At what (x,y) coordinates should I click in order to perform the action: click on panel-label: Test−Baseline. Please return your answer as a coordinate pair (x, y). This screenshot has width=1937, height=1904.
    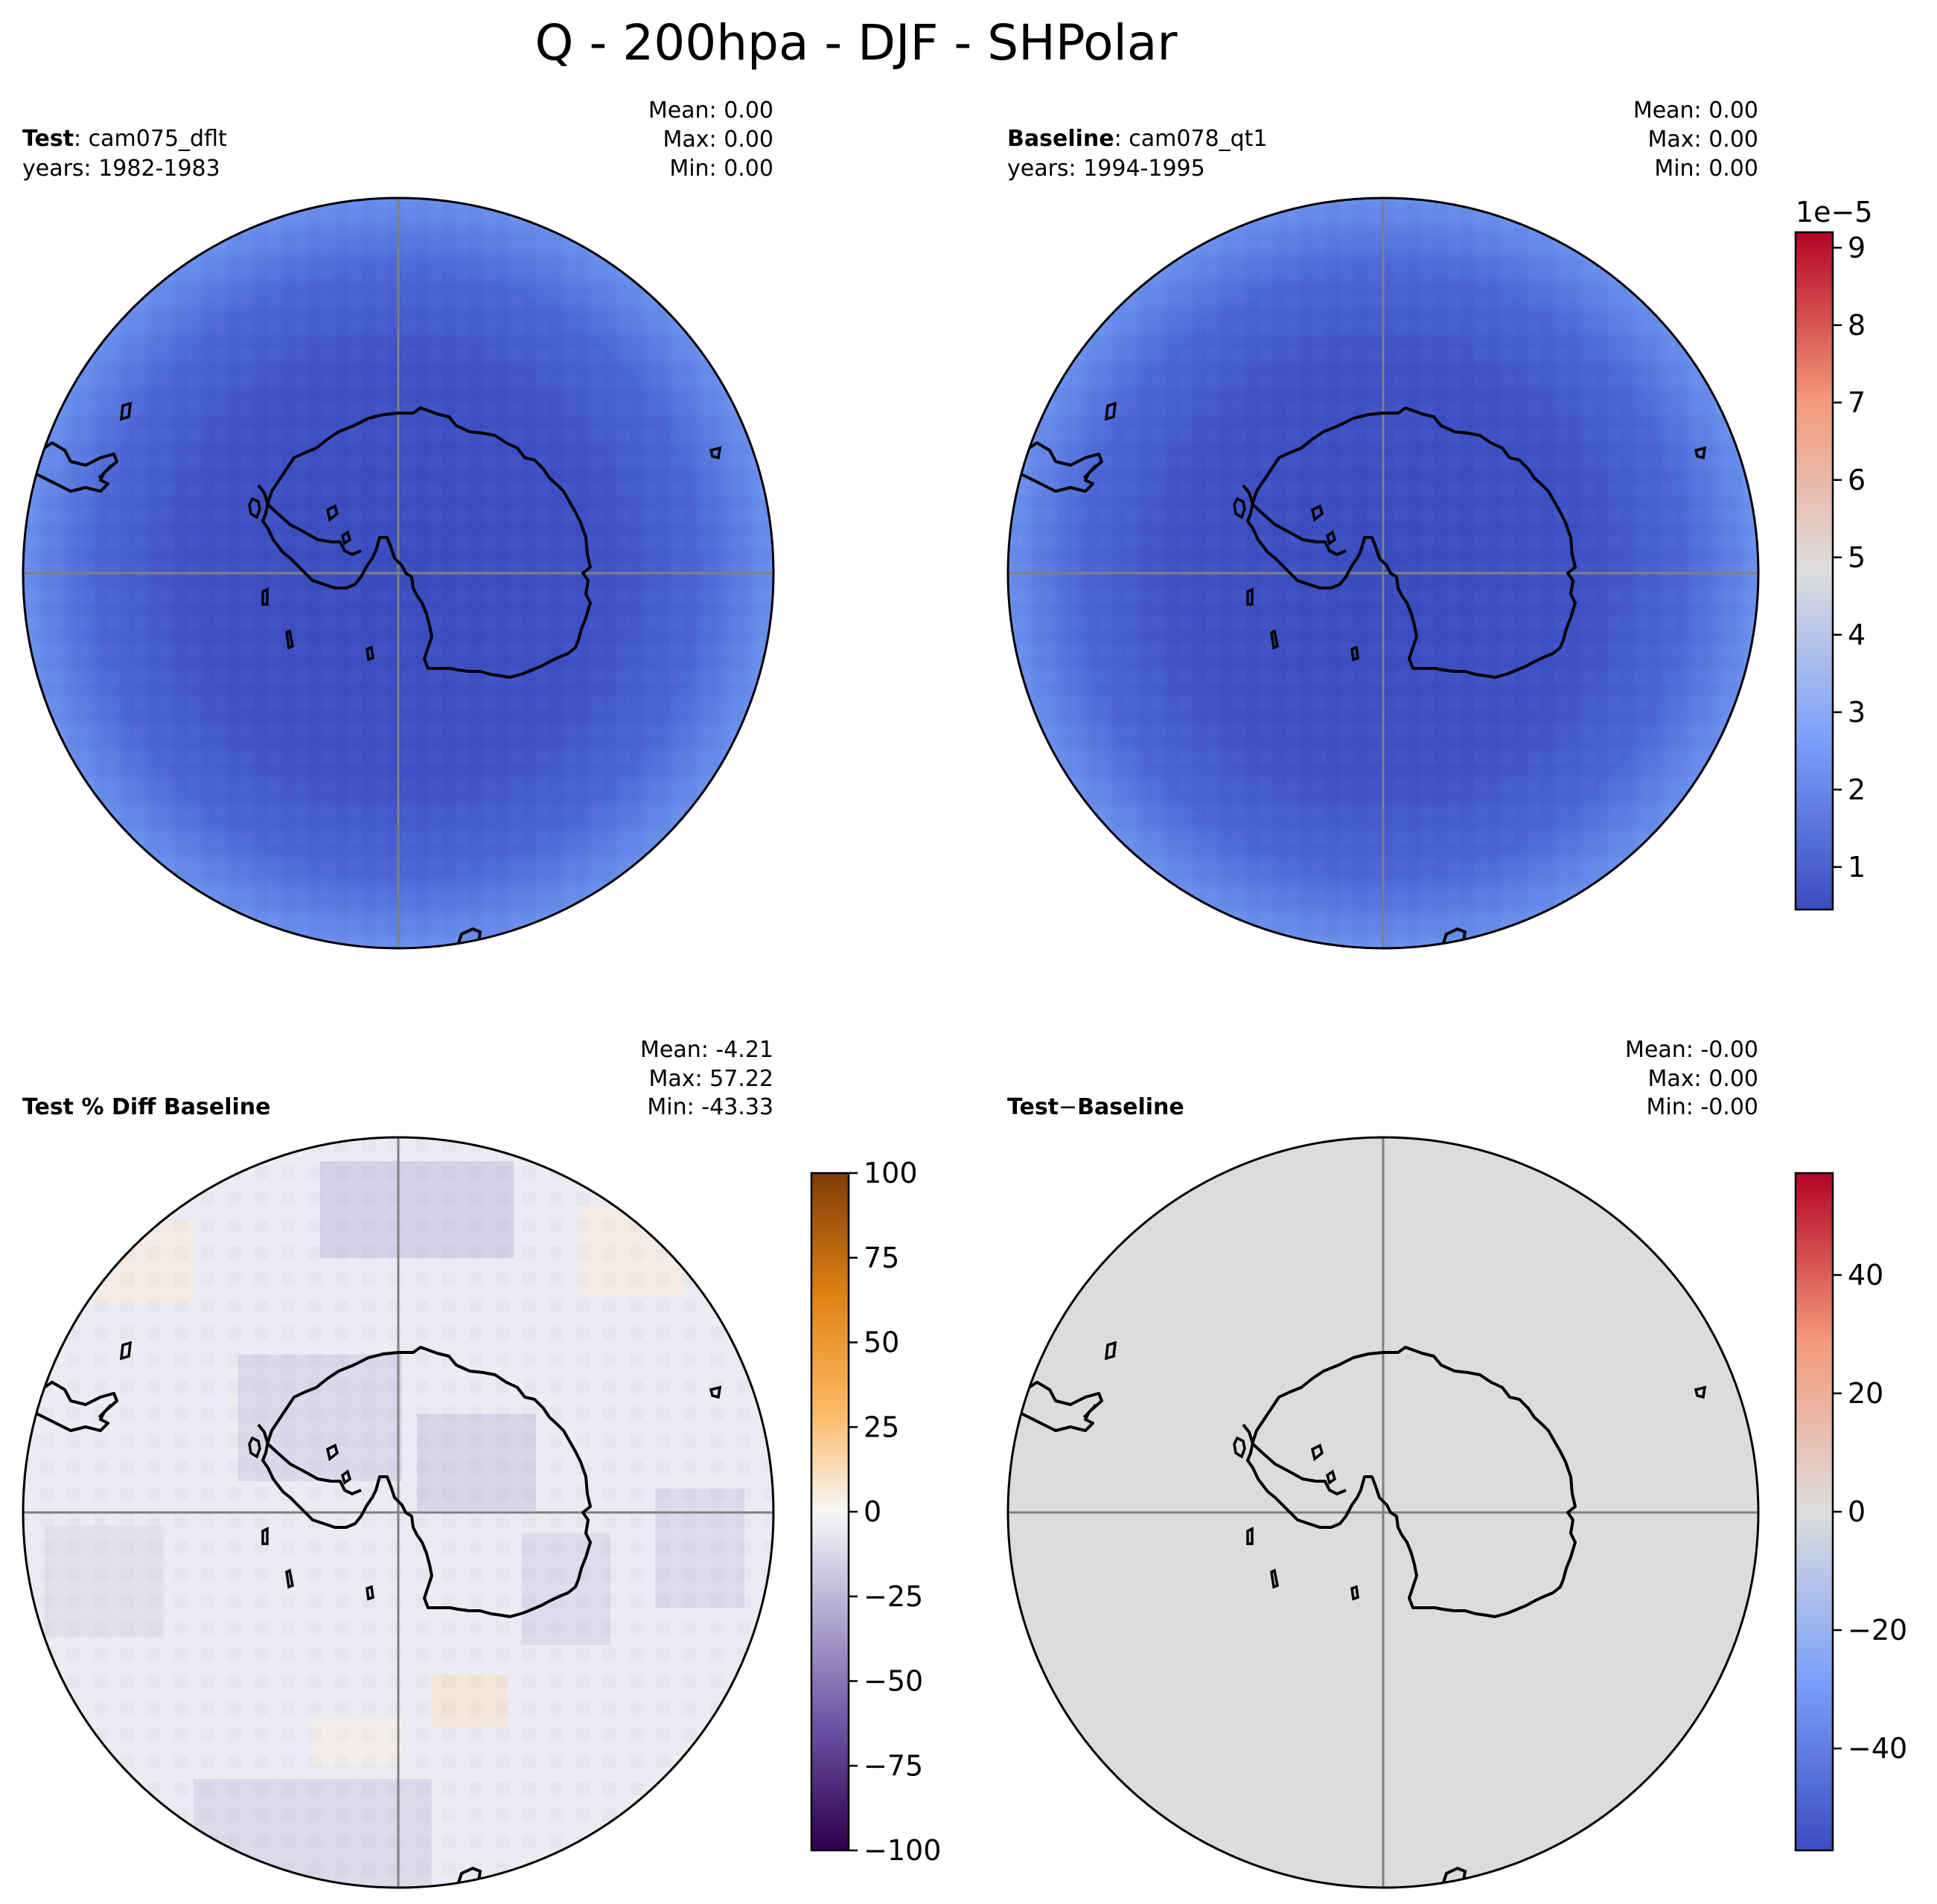
    Looking at the image, I should click on (1095, 1107).